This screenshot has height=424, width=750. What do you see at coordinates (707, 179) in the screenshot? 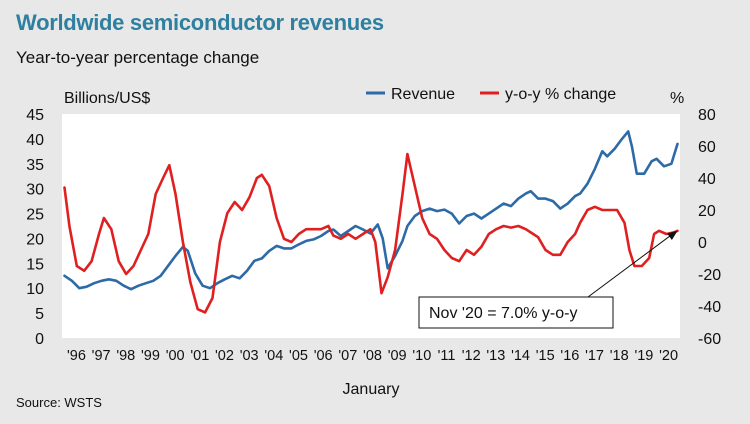
I see `right-tick-label: 40` at bounding box center [707, 179].